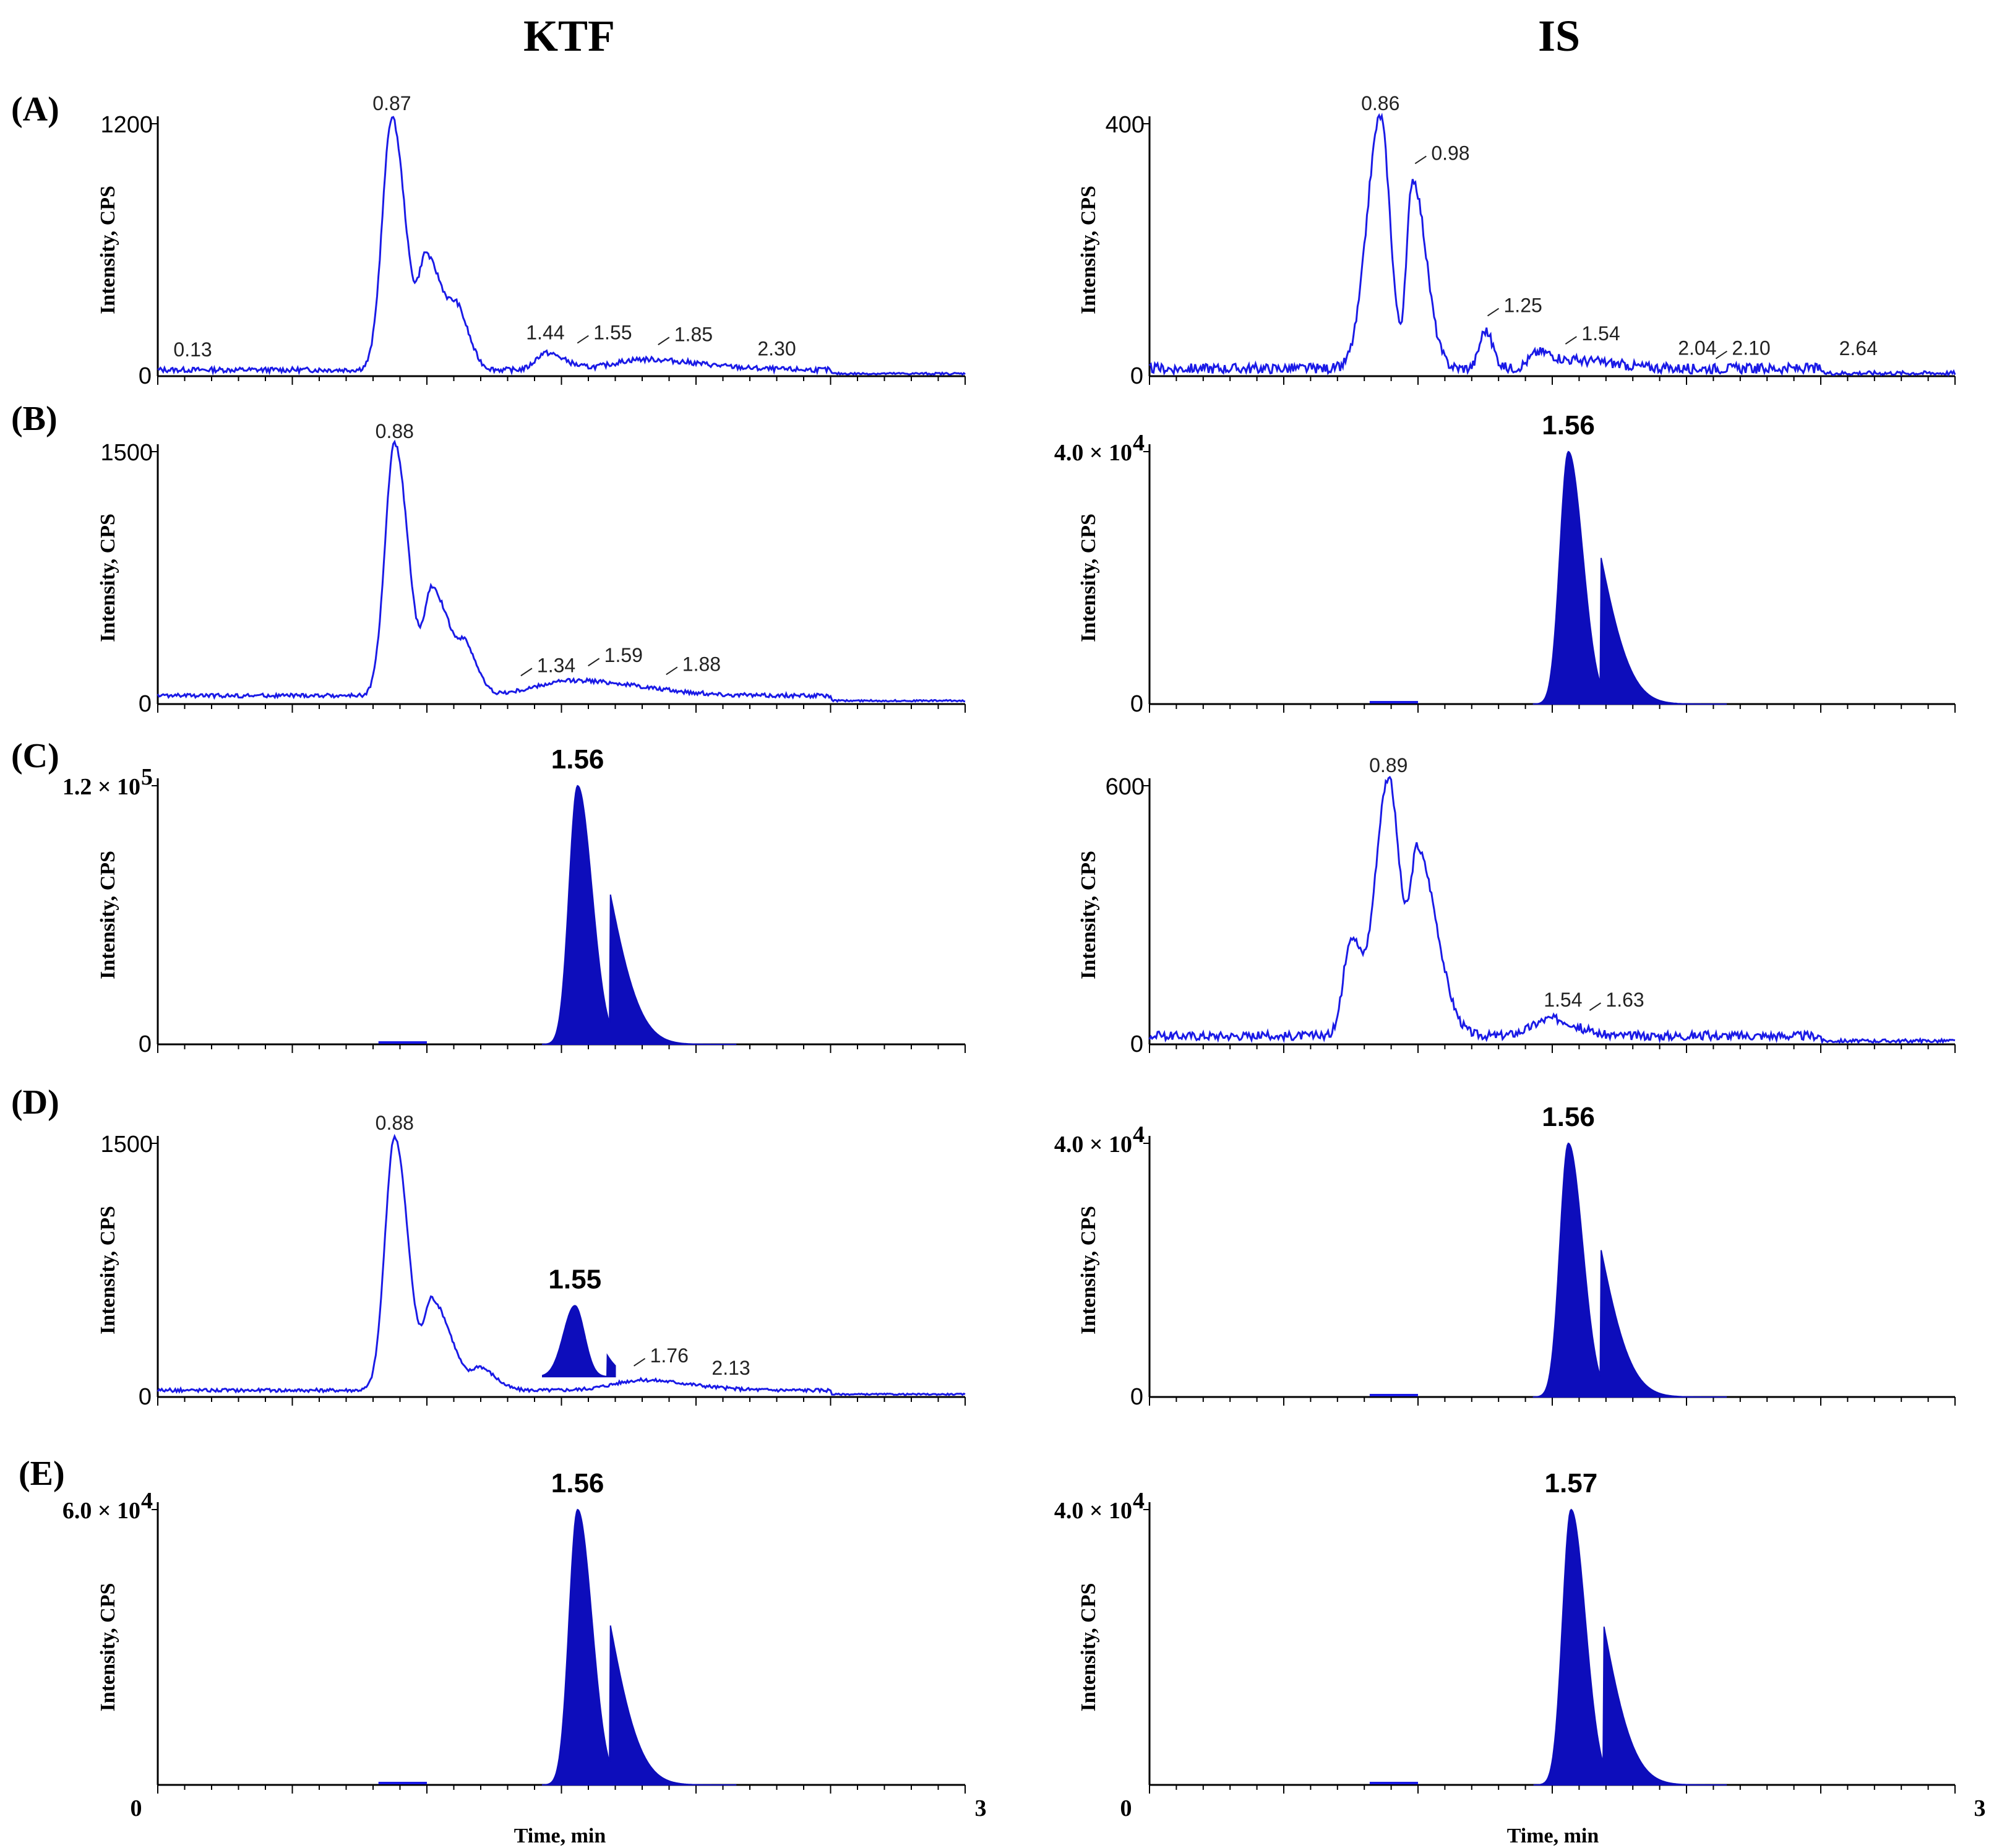  I want to click on panel-label-c: (C), so click(35, 756).